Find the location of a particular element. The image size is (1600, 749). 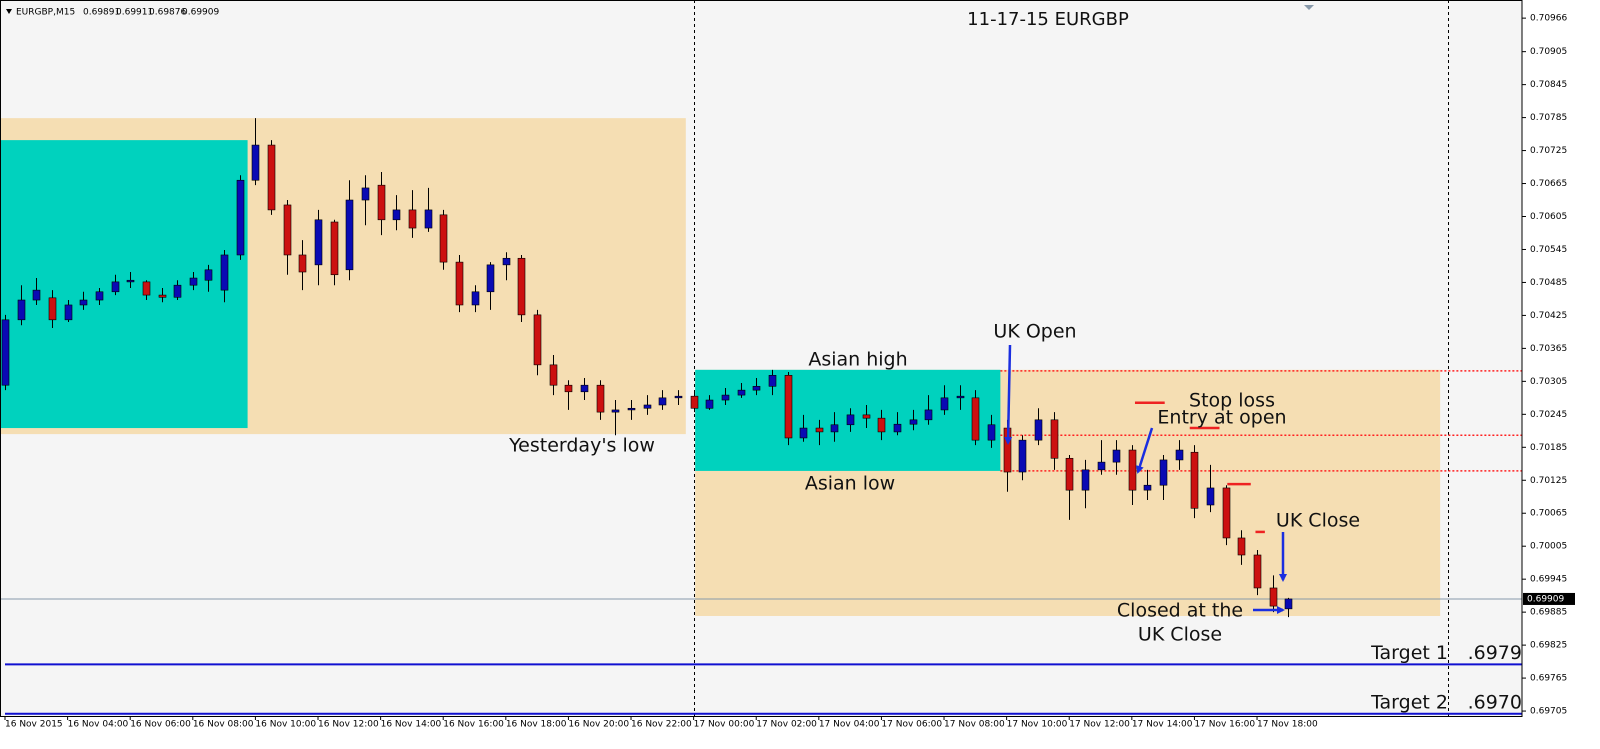

x-tick-label: 17 Nov 02:00 is located at coordinates (786, 725).